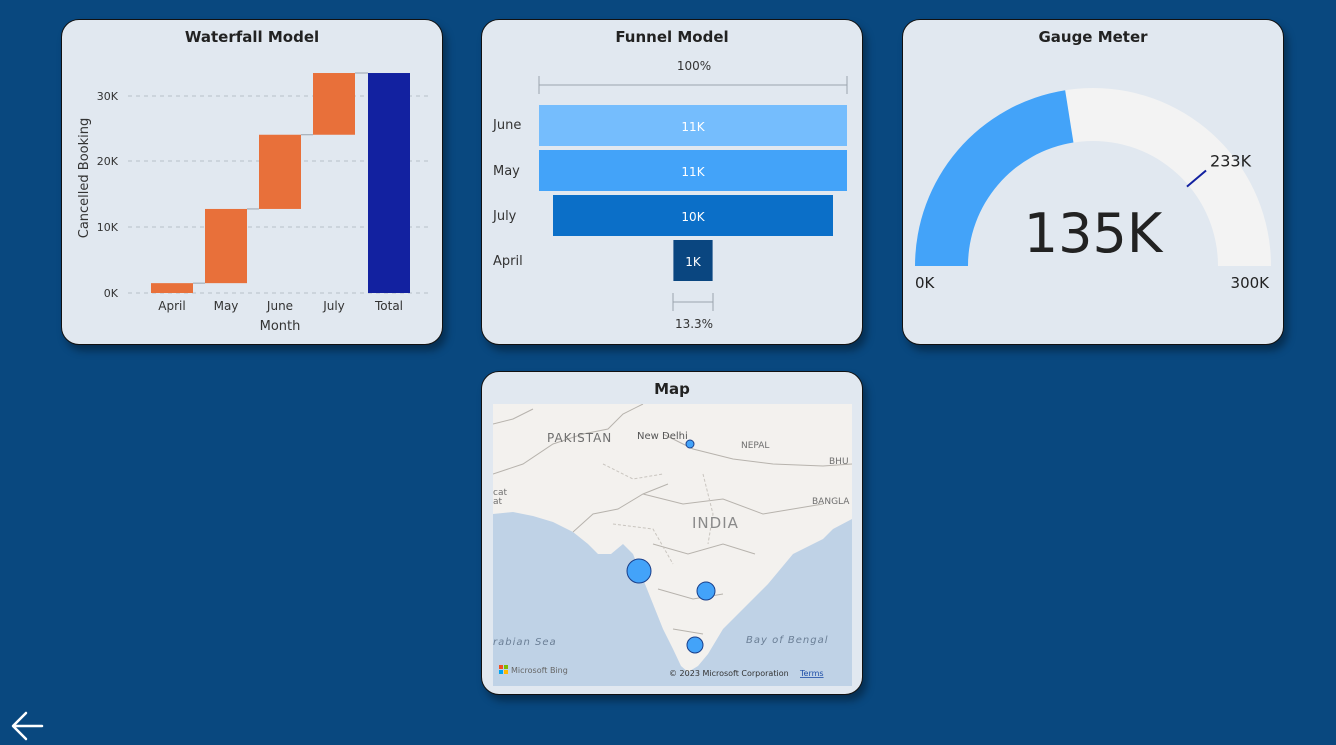 The height and width of the screenshot is (745, 1336). Describe the element at coordinates (525, 642) in the screenshot. I see `map-label-arabian-sea: rabian Sea` at that location.